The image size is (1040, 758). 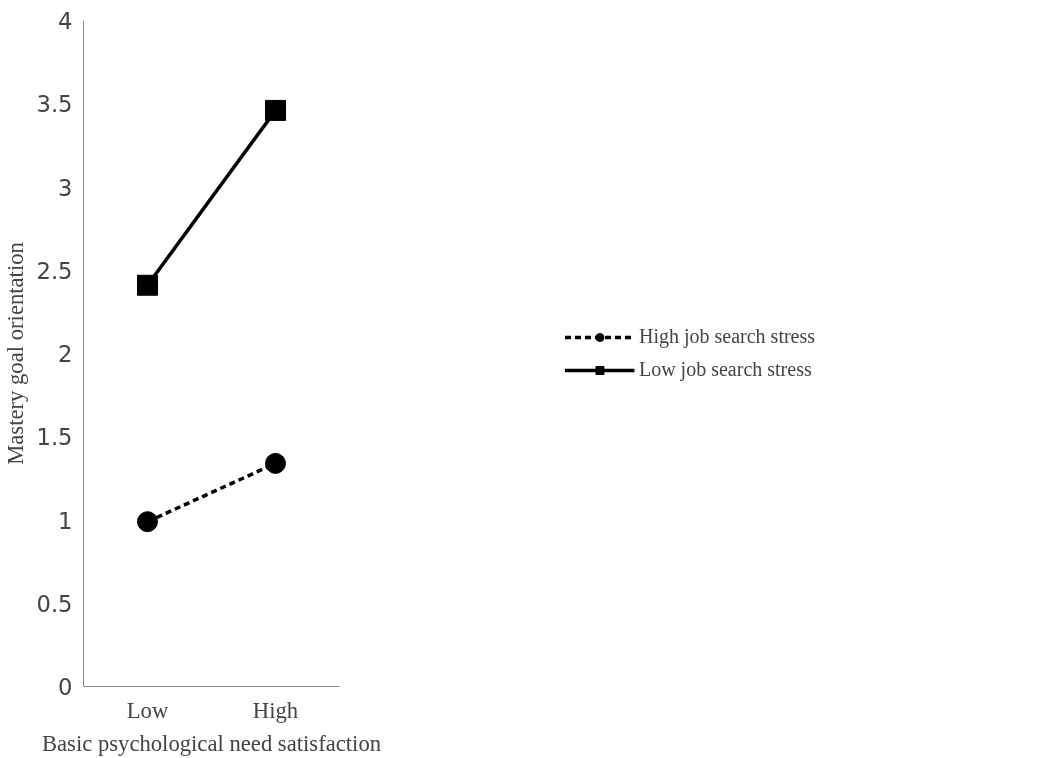 I want to click on y-axis-title: Mastery goal orientation, so click(x=16, y=353).